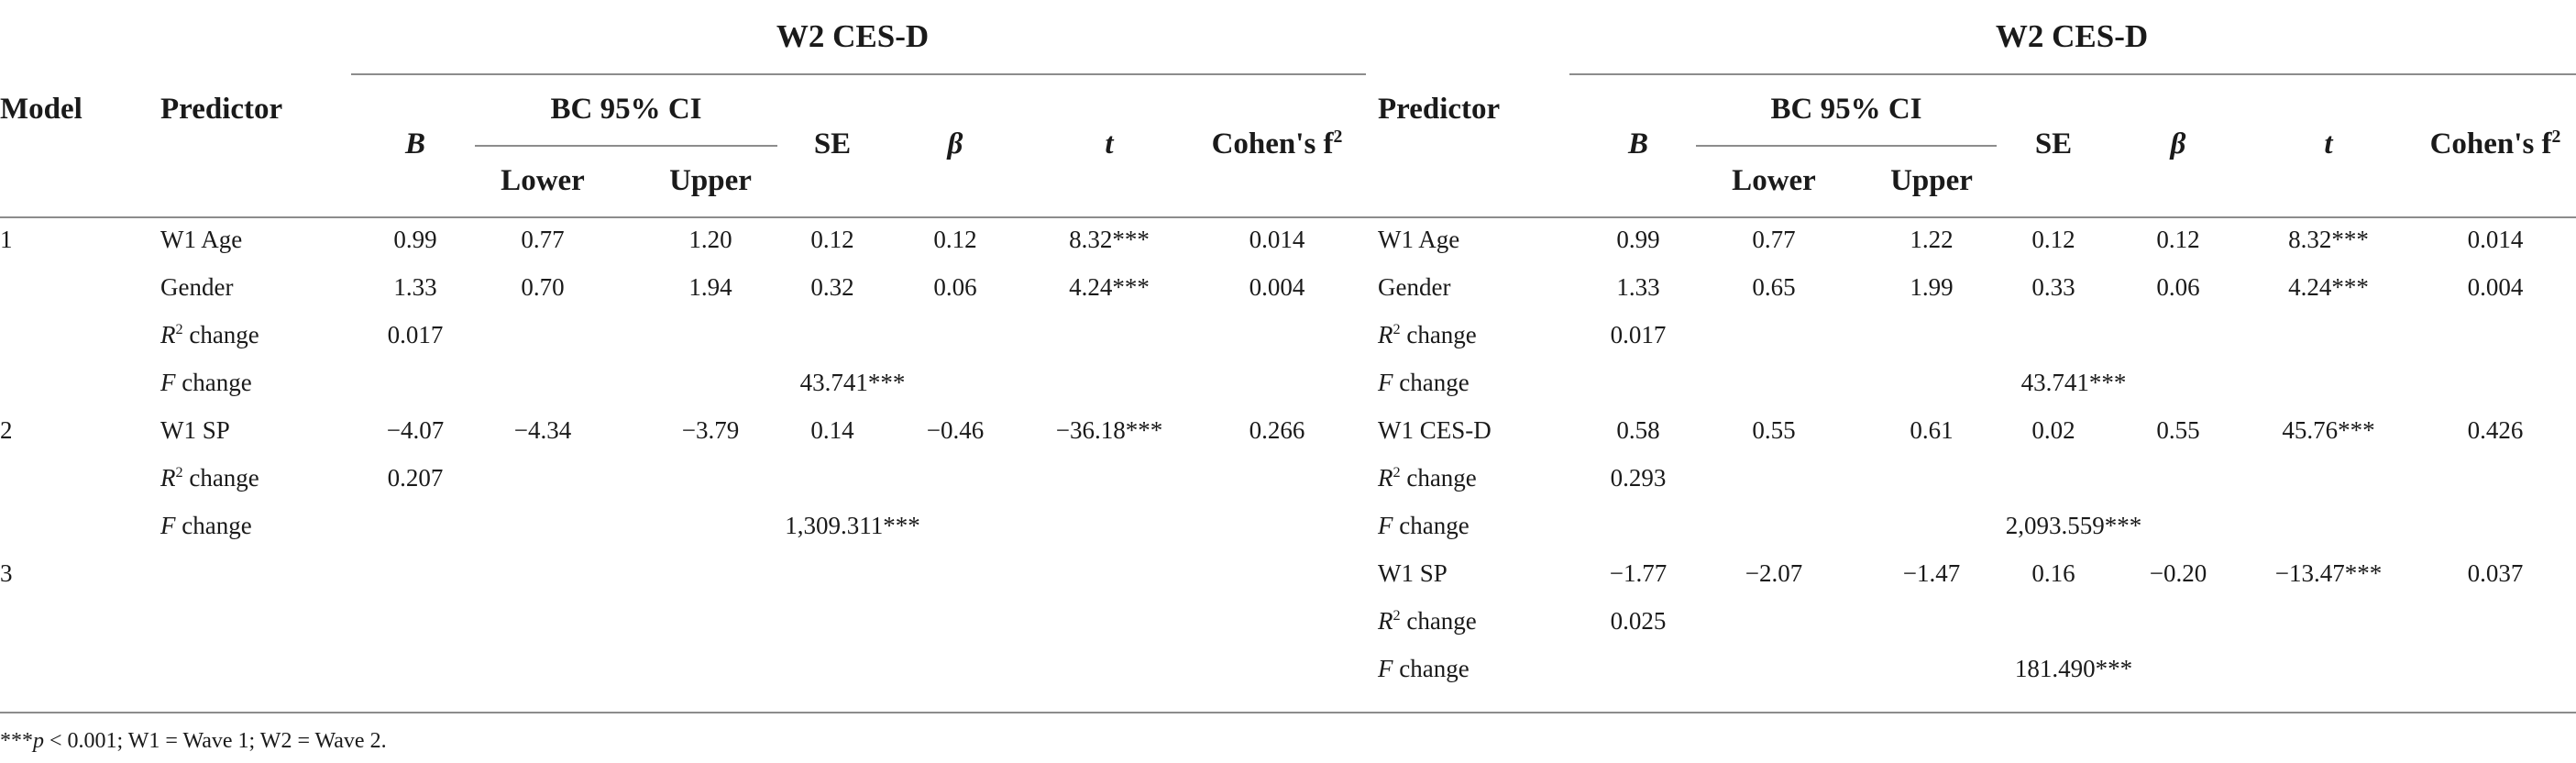 Image resolution: width=2576 pixels, height=763 pixels. What do you see at coordinates (626, 146) in the screenshot?
I see `ci-rule-left` at bounding box center [626, 146].